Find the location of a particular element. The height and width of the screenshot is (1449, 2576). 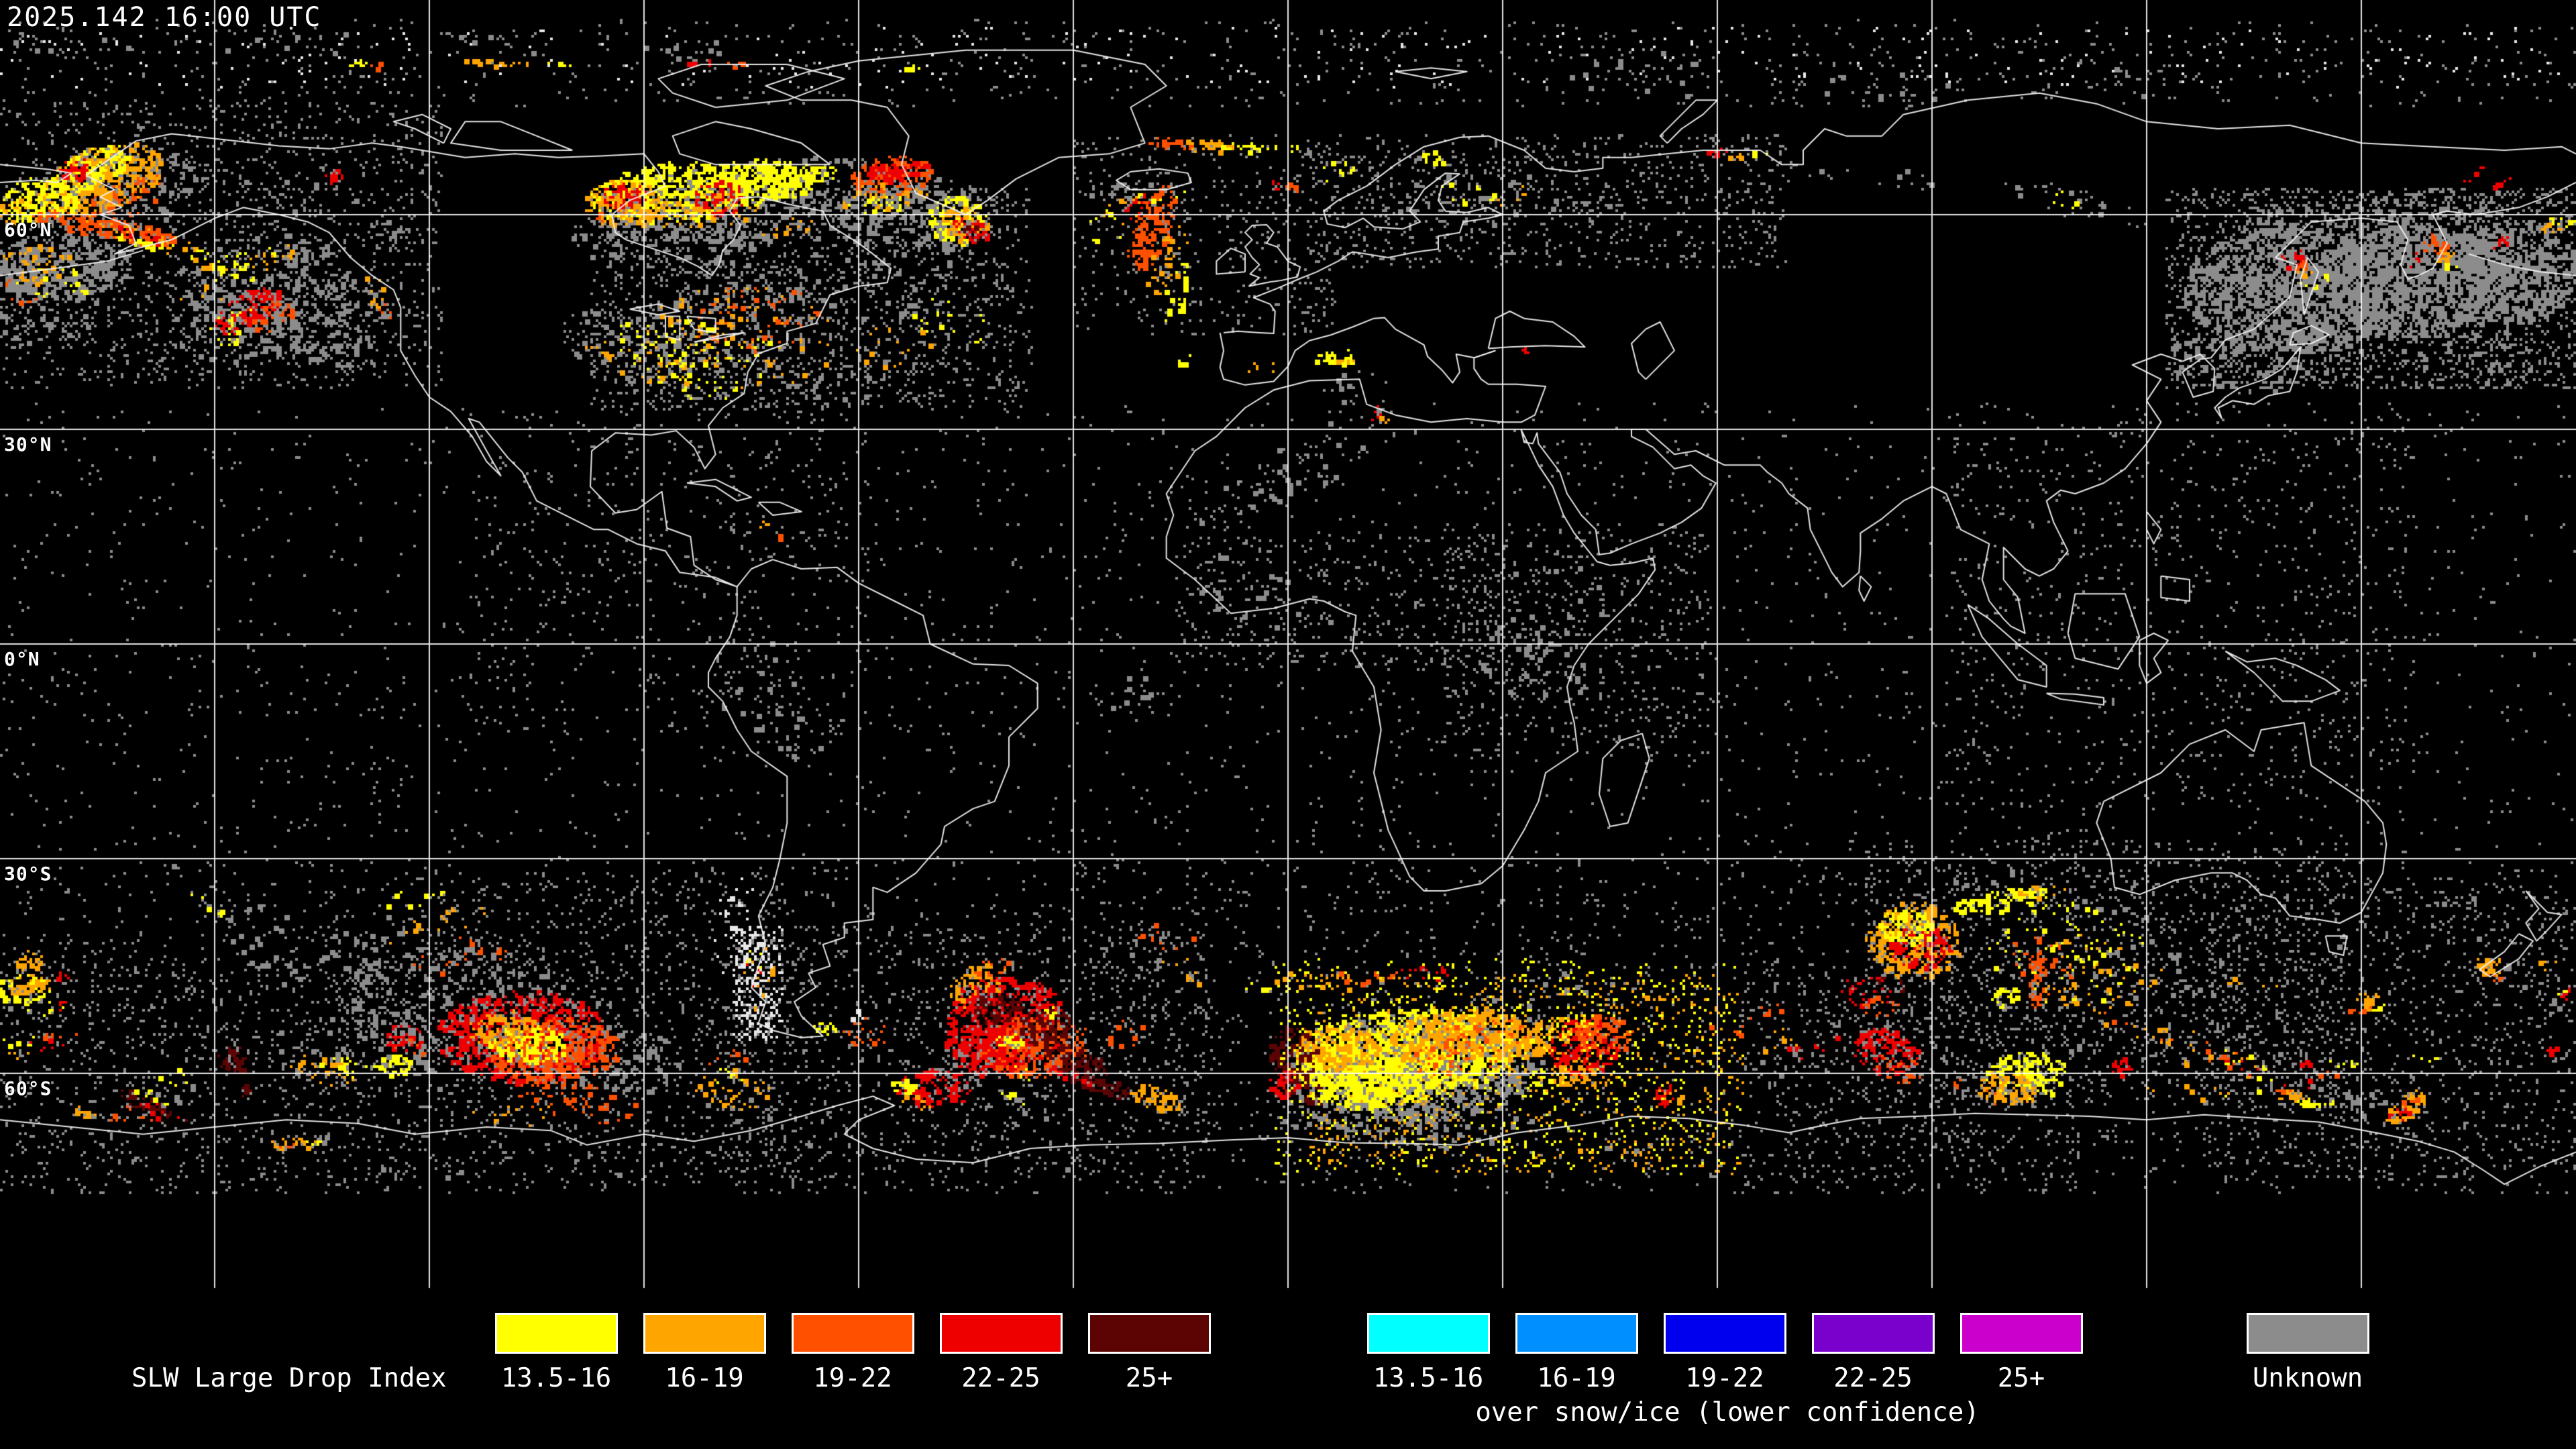

legend-label-snow-16-19: 16-19 is located at coordinates (1576, 1378).